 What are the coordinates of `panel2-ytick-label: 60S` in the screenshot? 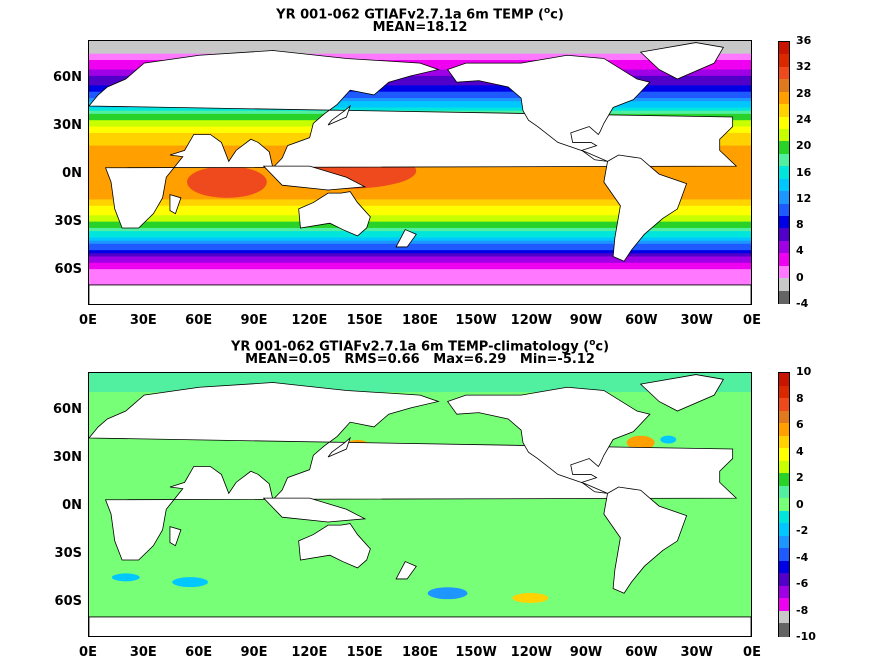 It's located at (68, 601).